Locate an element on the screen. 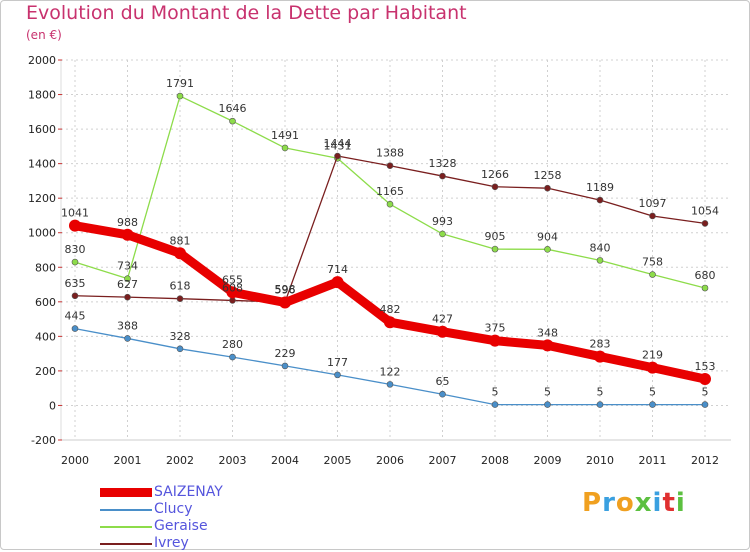 This screenshot has height=552, width=750. data-label-saizenay: 153 is located at coordinates (705, 366).